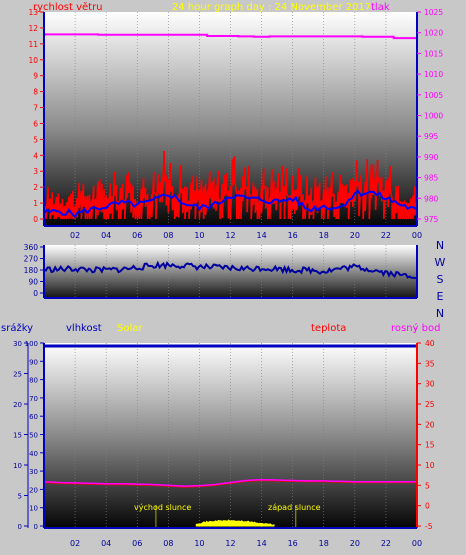  Describe the element at coordinates (417, 543) in the screenshot. I see `temperature-x-tick-label: 00` at that location.